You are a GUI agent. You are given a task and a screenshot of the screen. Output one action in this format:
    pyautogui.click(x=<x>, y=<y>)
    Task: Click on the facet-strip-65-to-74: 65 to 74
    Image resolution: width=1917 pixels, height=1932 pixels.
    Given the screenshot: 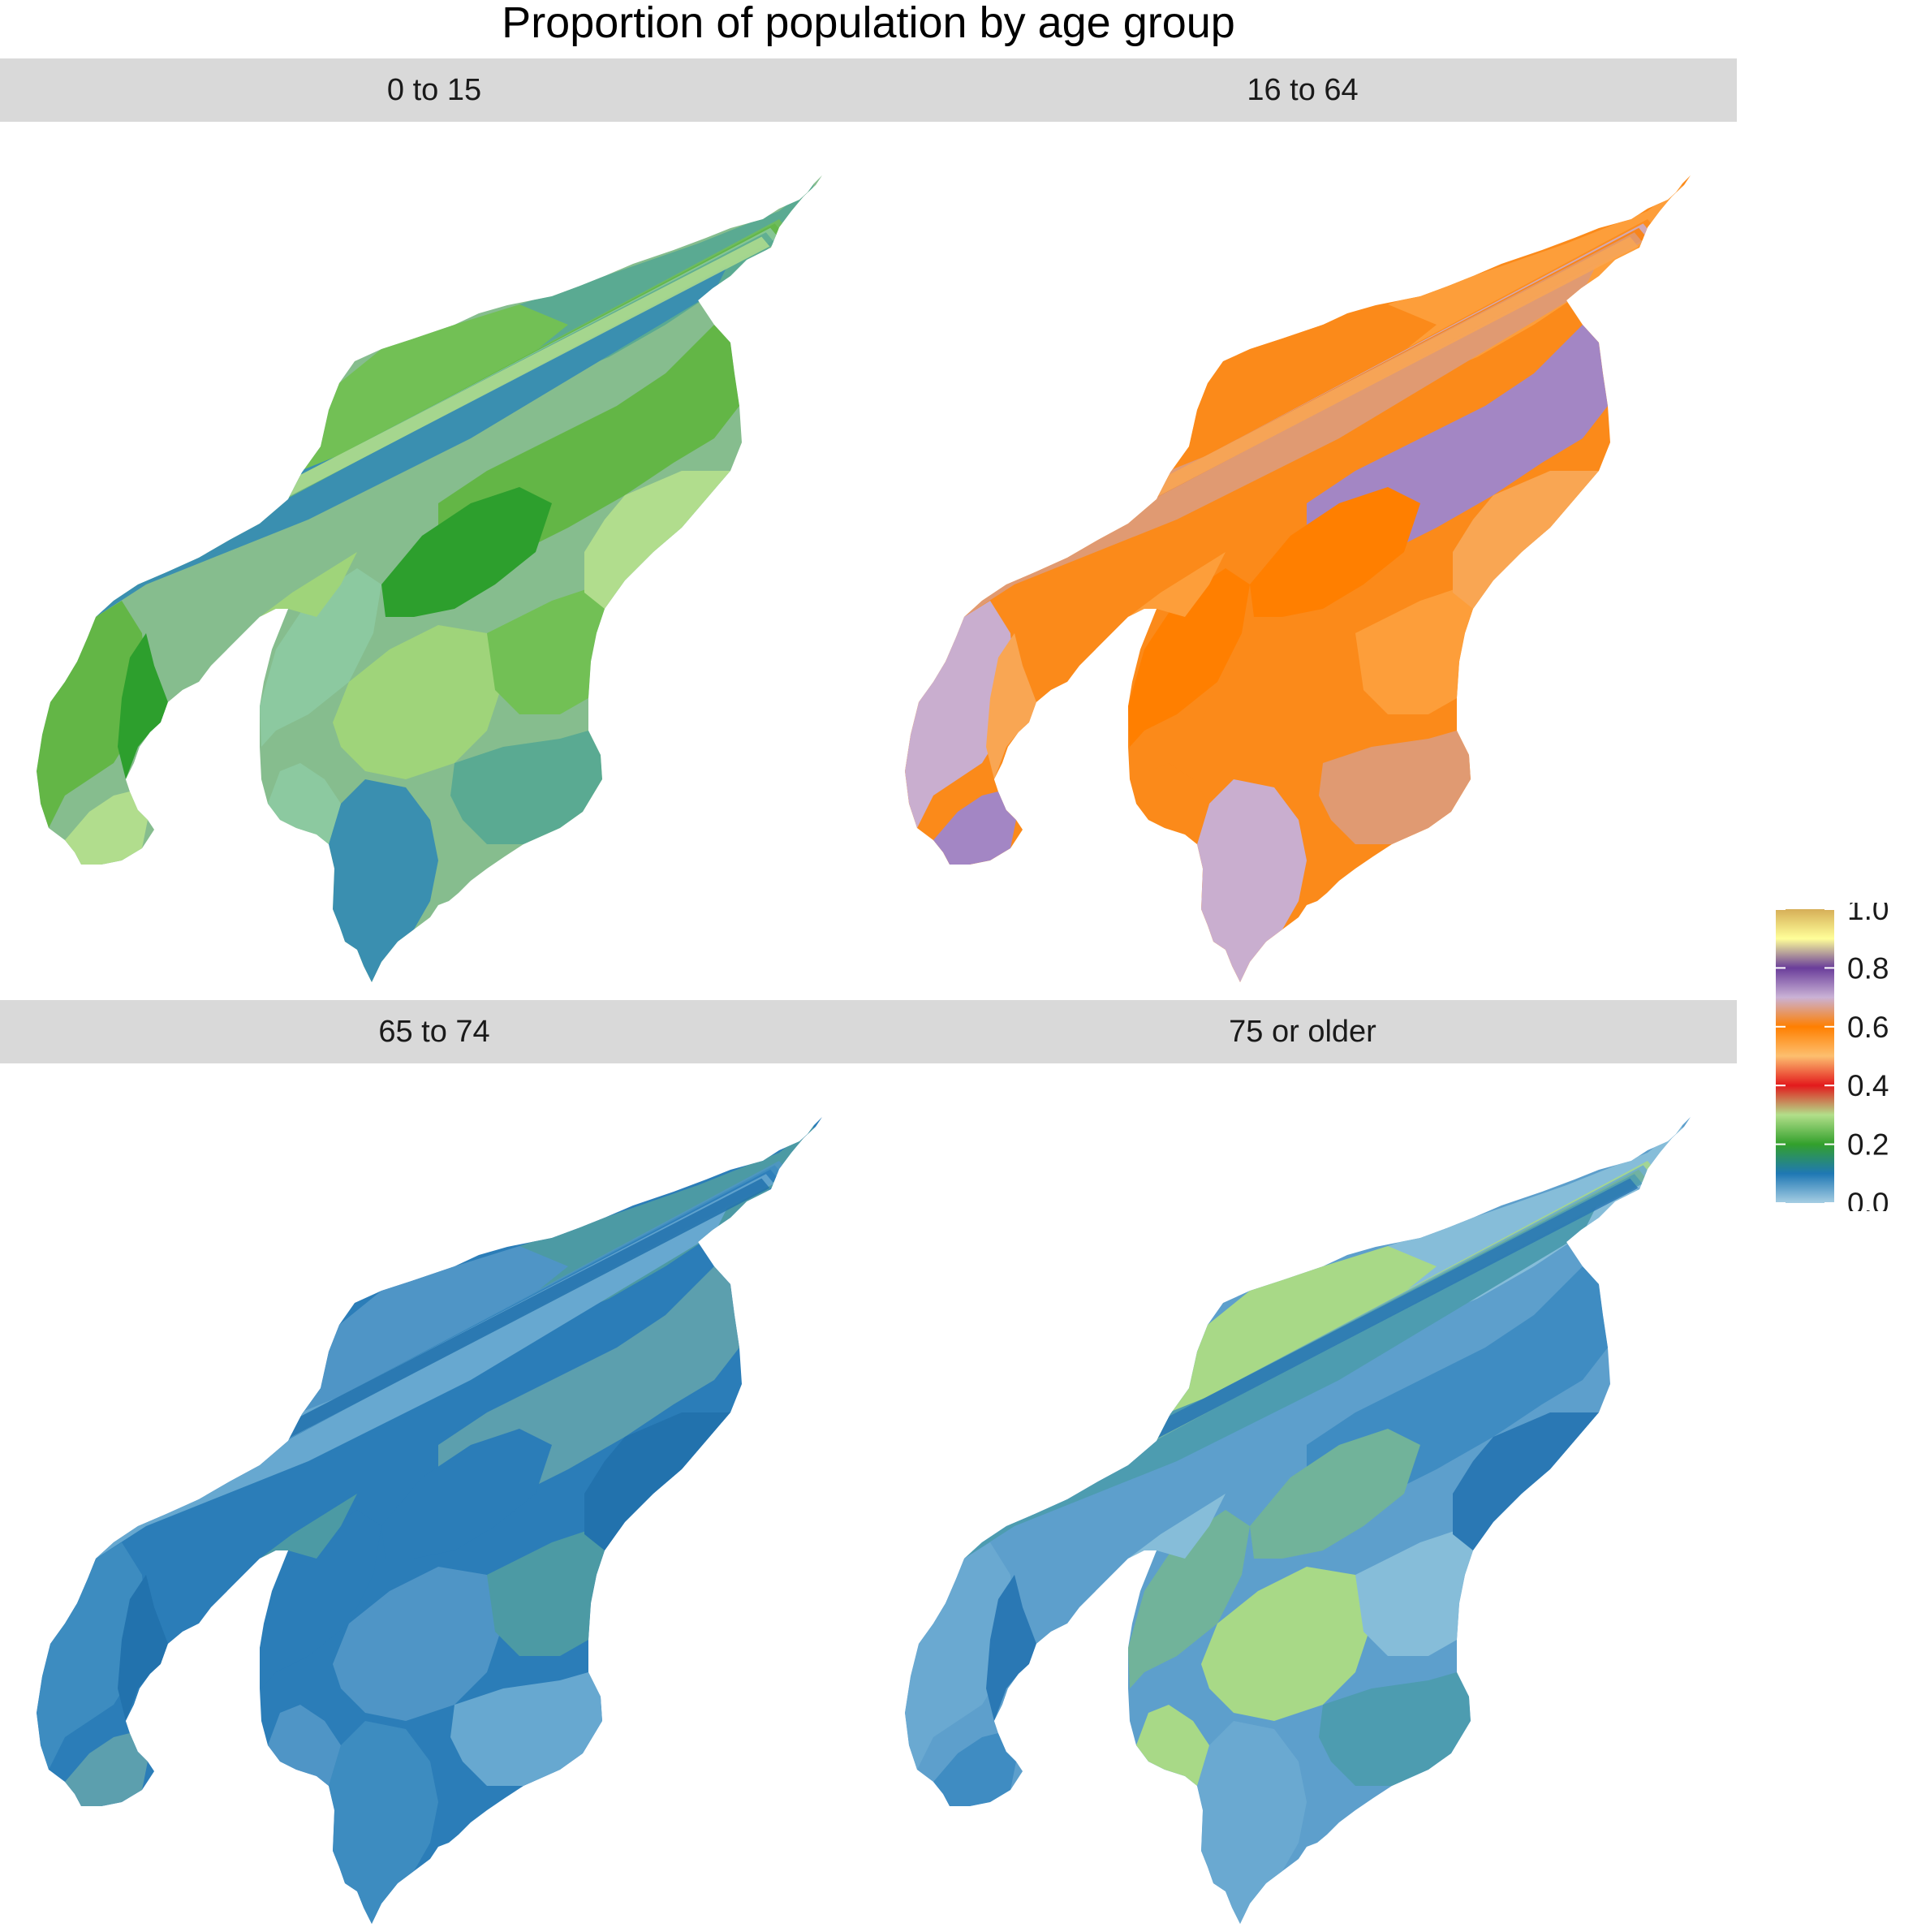 What is the action you would take?
    pyautogui.click(x=434, y=1031)
    